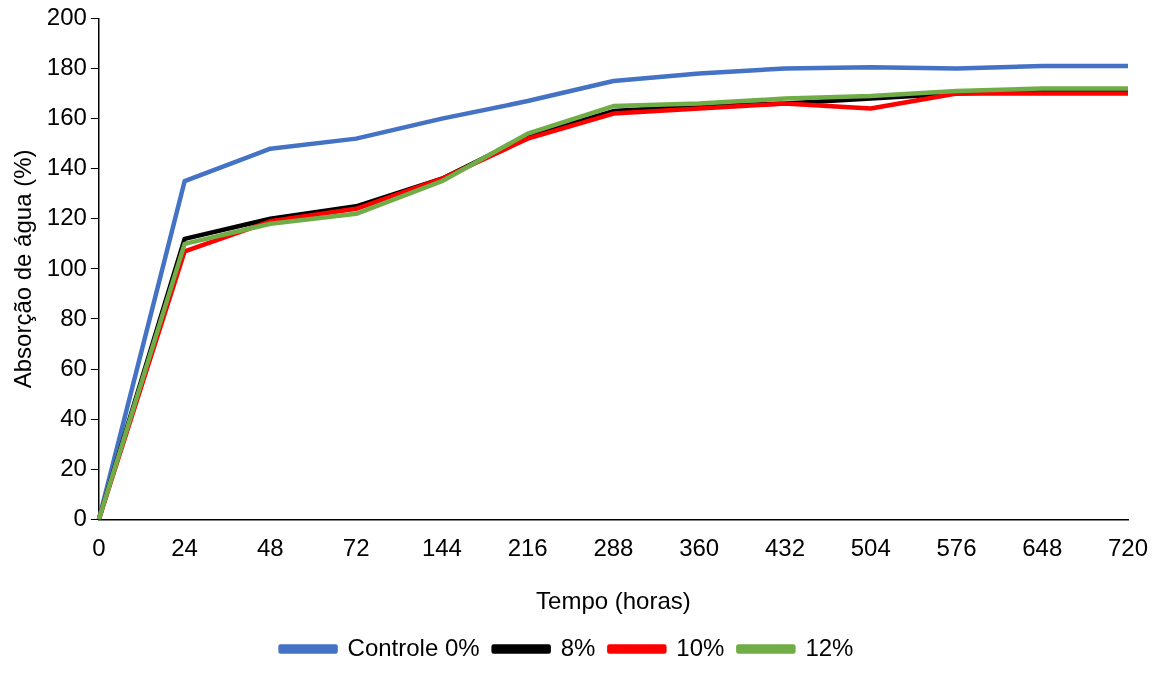  I want to click on x-tick-label: 720, so click(1128, 548).